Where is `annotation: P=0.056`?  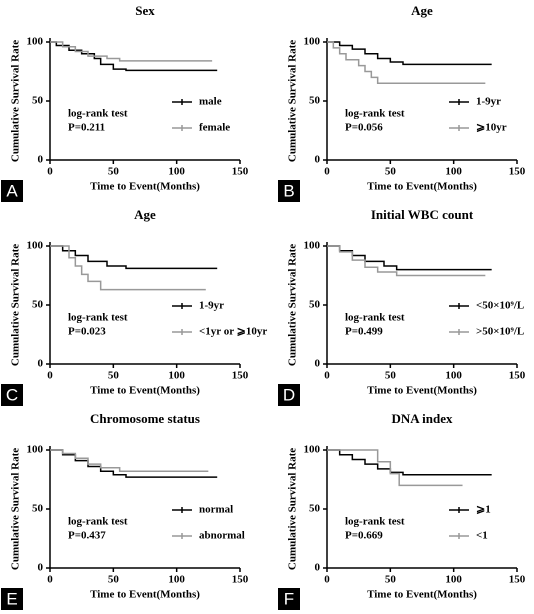
annotation: P=0.056 is located at coordinates (364, 128).